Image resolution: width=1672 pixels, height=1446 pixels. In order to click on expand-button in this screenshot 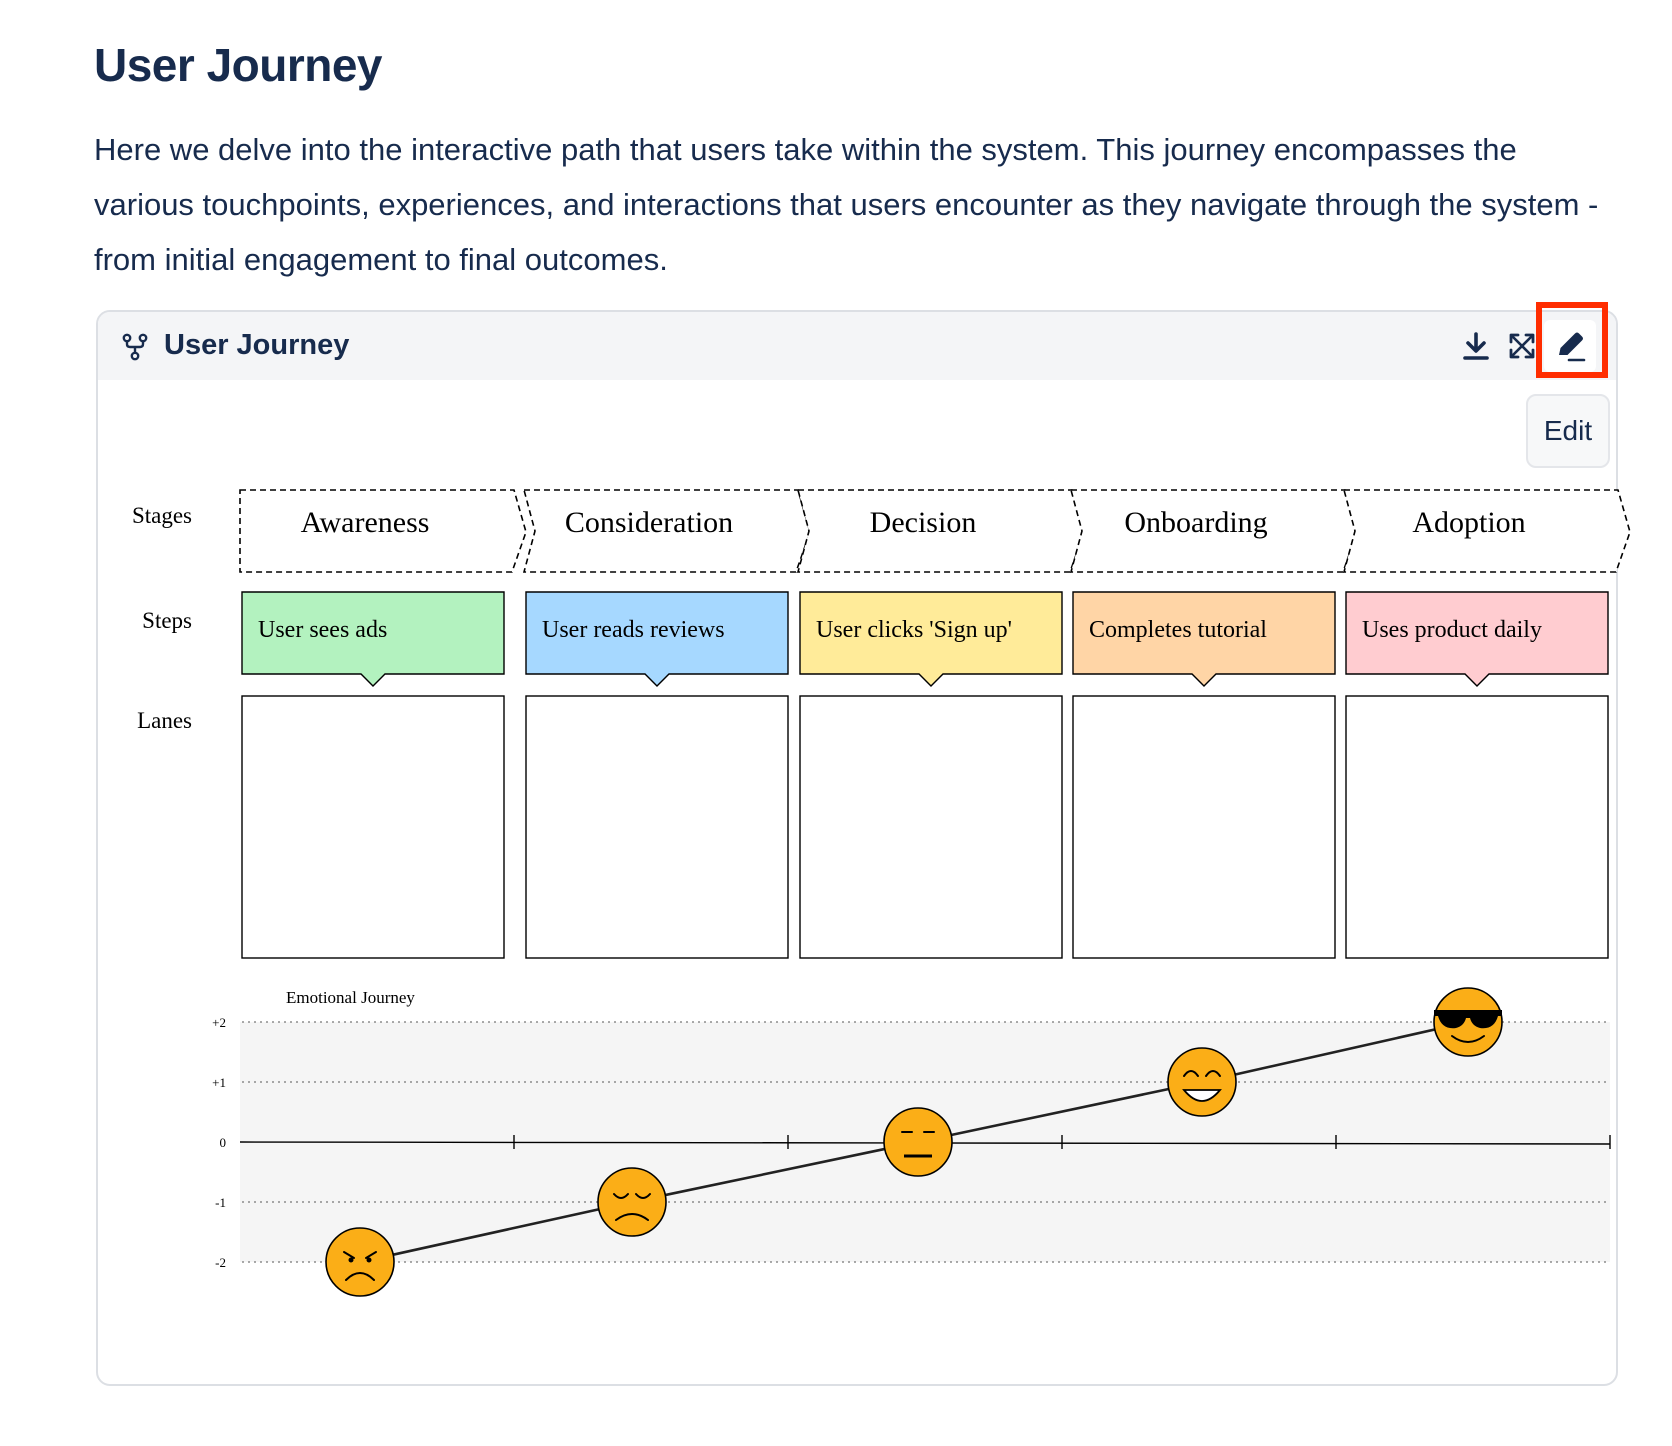, I will do `click(1522, 346)`.